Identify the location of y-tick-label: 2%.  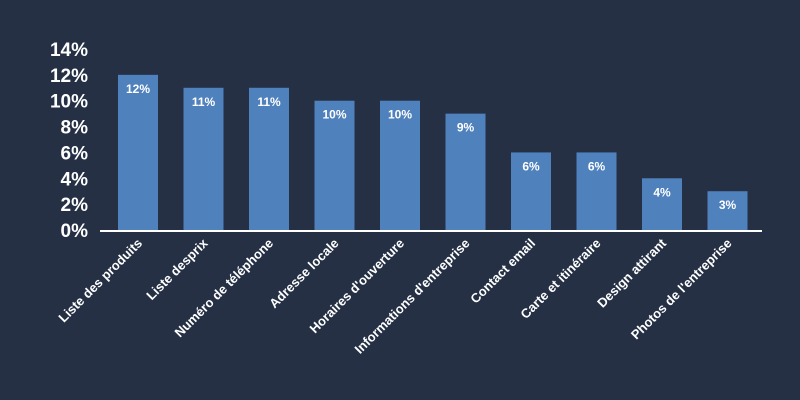
(75, 205).